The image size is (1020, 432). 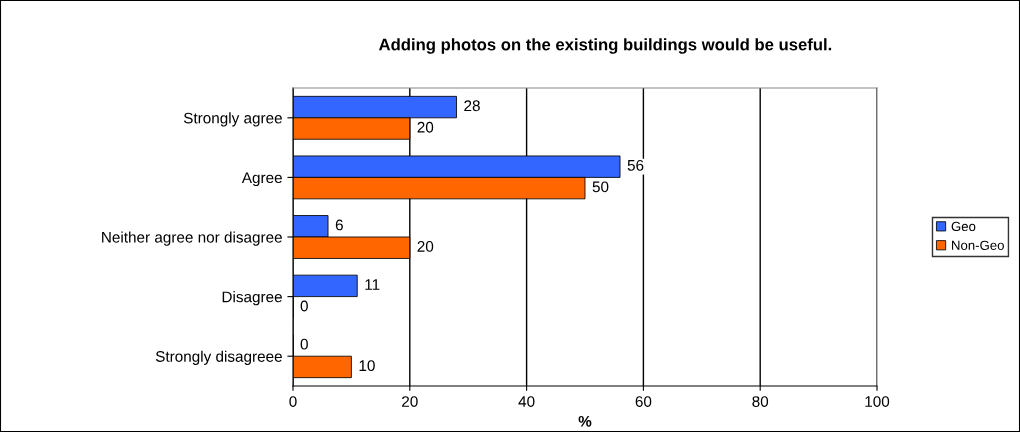 What do you see at coordinates (410, 401) in the screenshot?
I see `x-tick-label: 20` at bounding box center [410, 401].